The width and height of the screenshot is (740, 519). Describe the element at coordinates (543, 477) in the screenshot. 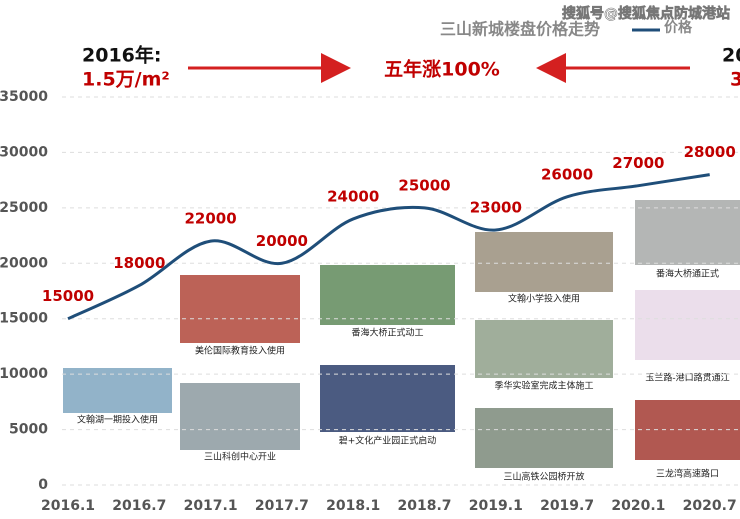

I see `photo-caption: 三山高铁公园桥开放` at that location.